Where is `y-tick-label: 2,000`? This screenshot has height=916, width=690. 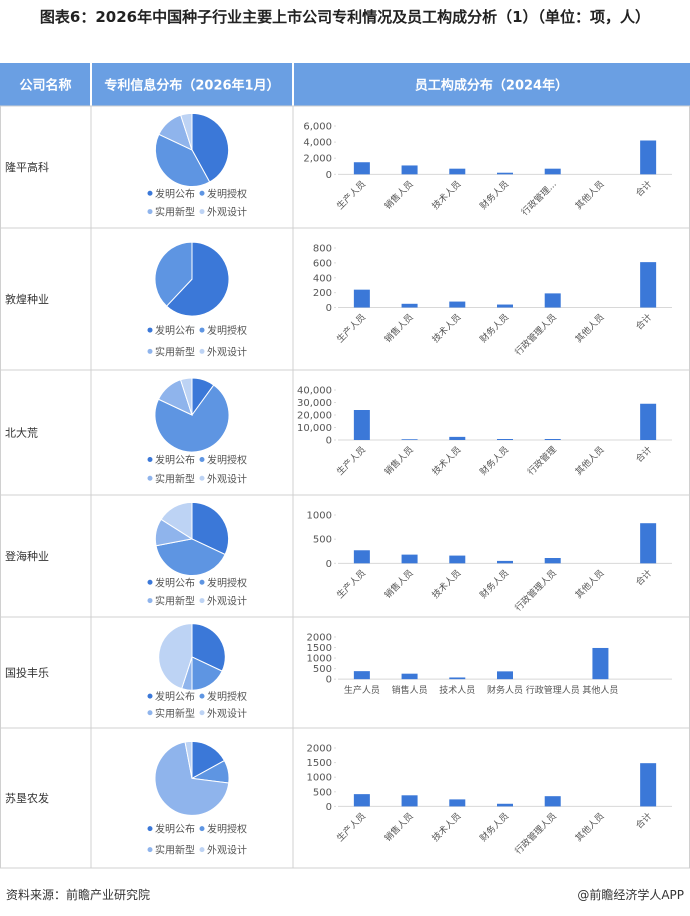
y-tick-label: 2,000 is located at coordinates (317, 159).